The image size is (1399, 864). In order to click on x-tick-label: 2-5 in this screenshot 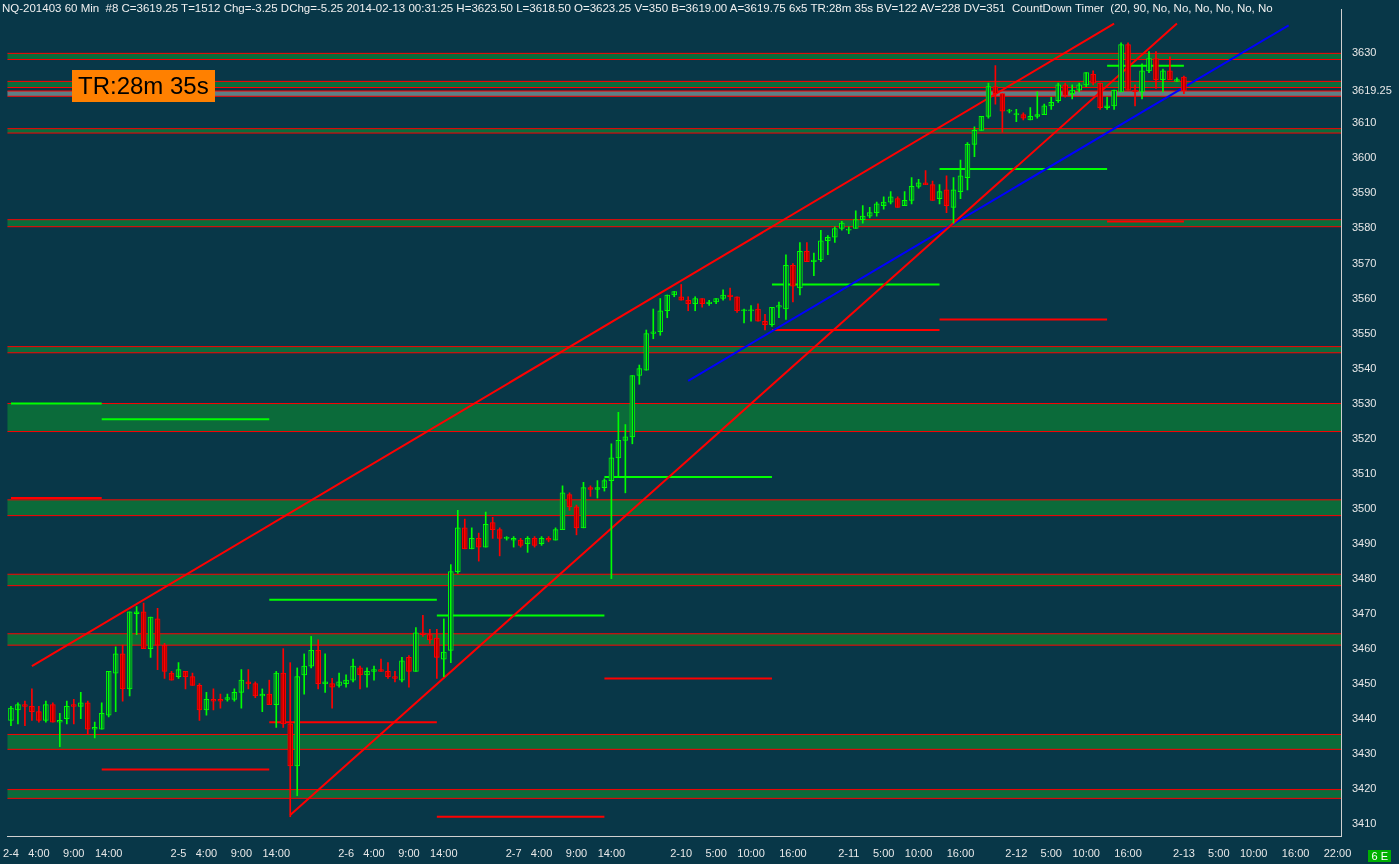, I will do `click(178, 852)`.